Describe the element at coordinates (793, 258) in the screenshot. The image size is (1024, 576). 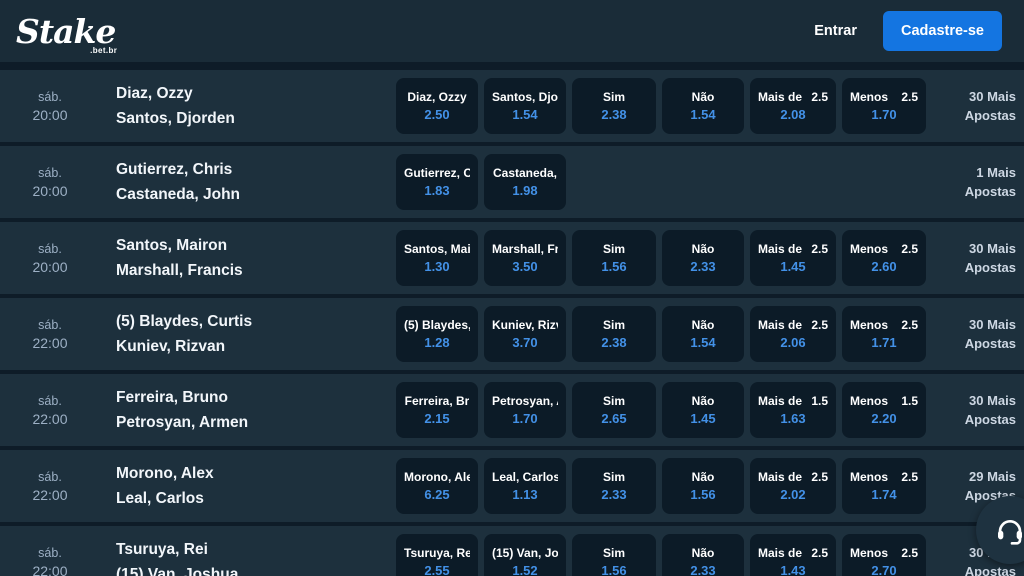
I see `odds-button: Mais de 2.5 1.45` at that location.